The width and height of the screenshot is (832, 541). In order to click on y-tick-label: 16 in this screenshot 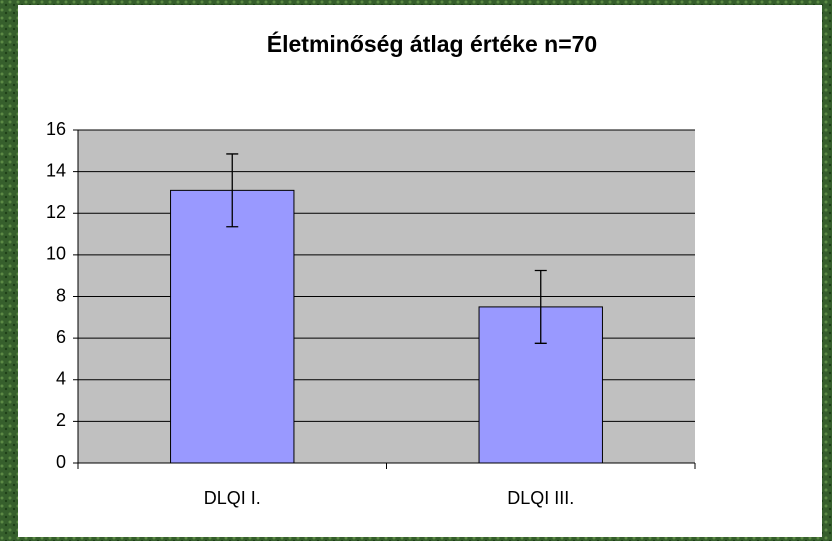, I will do `click(56, 129)`.